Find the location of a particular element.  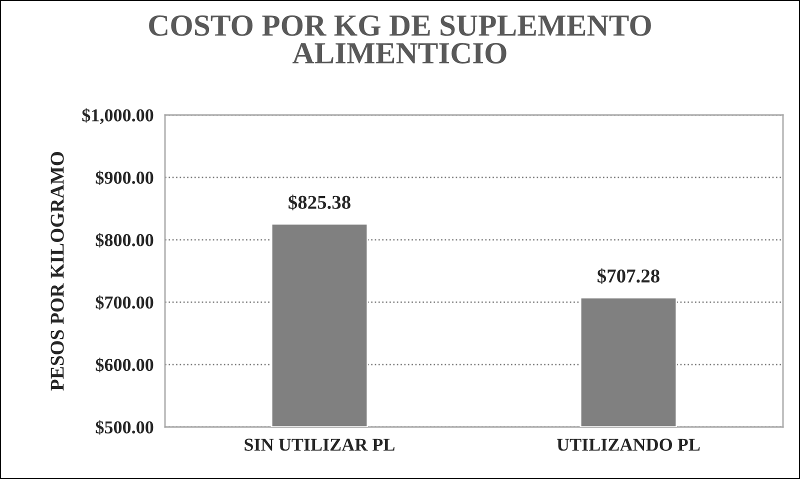

y-tick-label: $800.00 is located at coordinates (125, 240).